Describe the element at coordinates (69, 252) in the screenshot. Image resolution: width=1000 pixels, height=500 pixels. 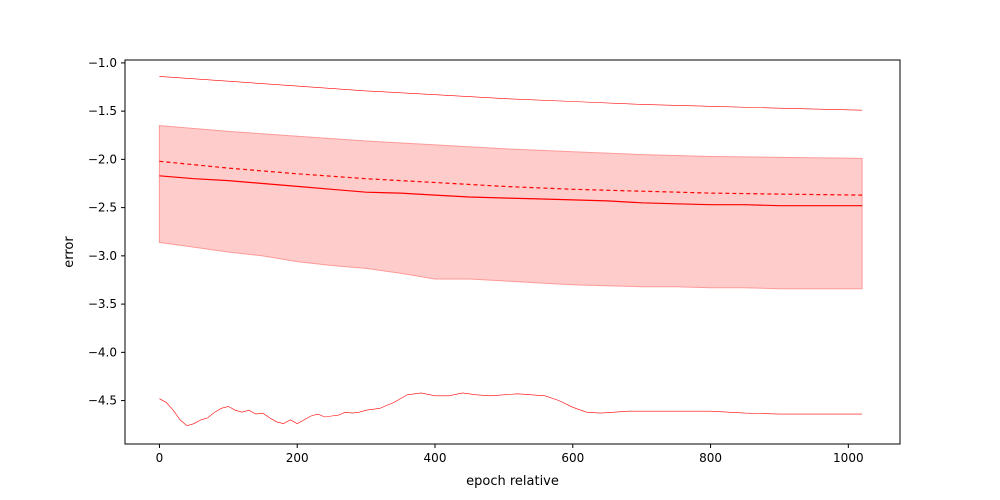
I see `y-axis-label: error` at that location.